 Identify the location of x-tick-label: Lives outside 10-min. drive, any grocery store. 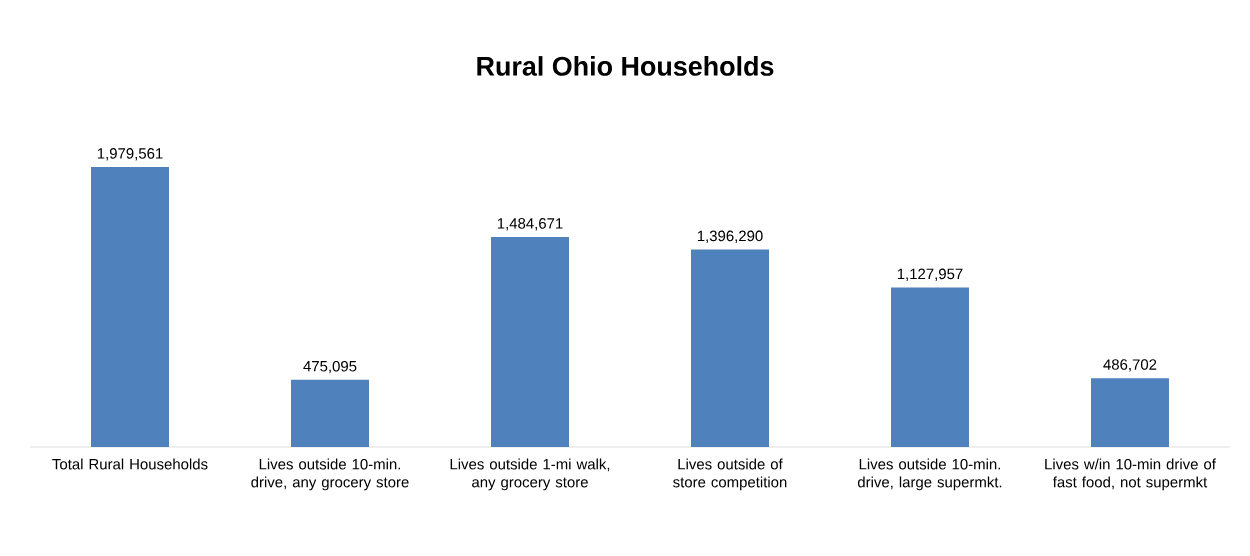
(330, 474).